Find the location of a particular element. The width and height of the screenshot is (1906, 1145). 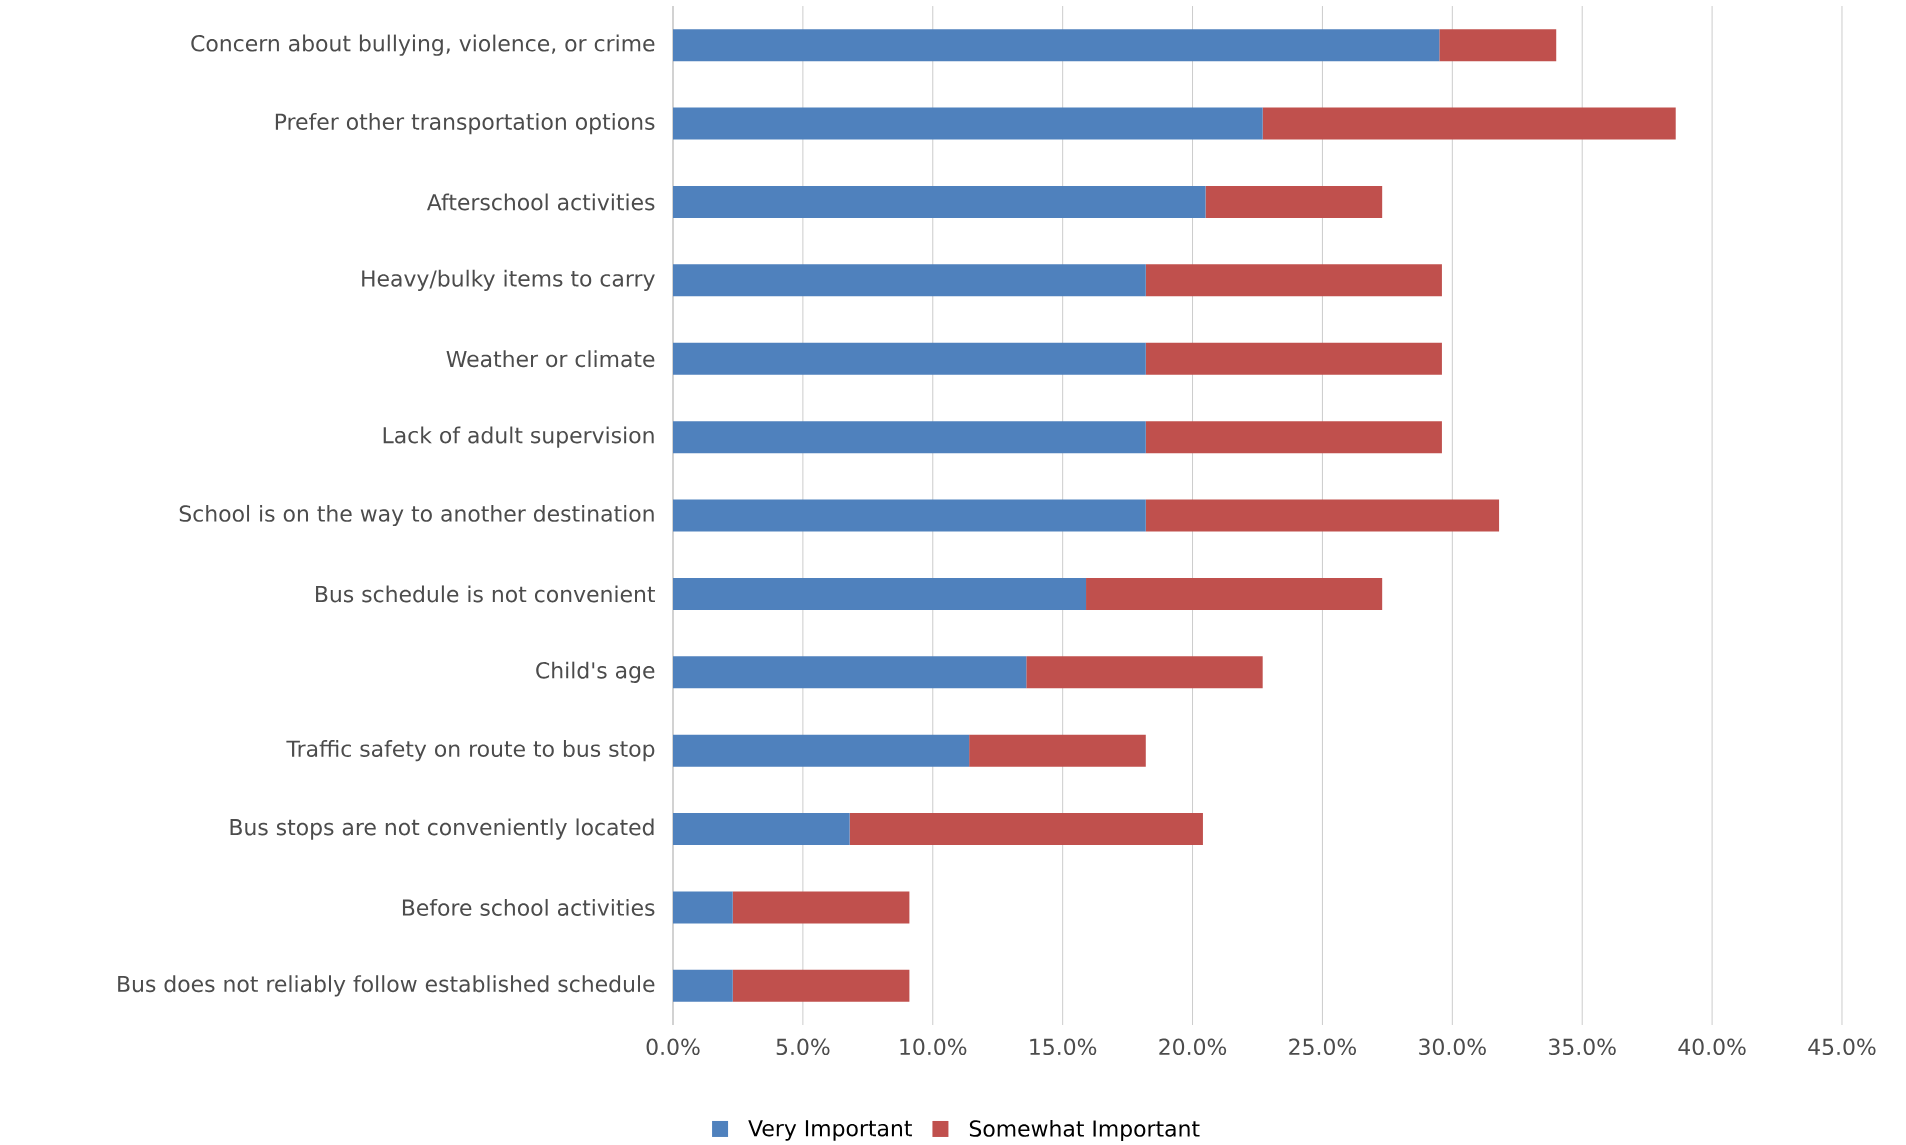

x-tick-label: 5.0% is located at coordinates (803, 1047).